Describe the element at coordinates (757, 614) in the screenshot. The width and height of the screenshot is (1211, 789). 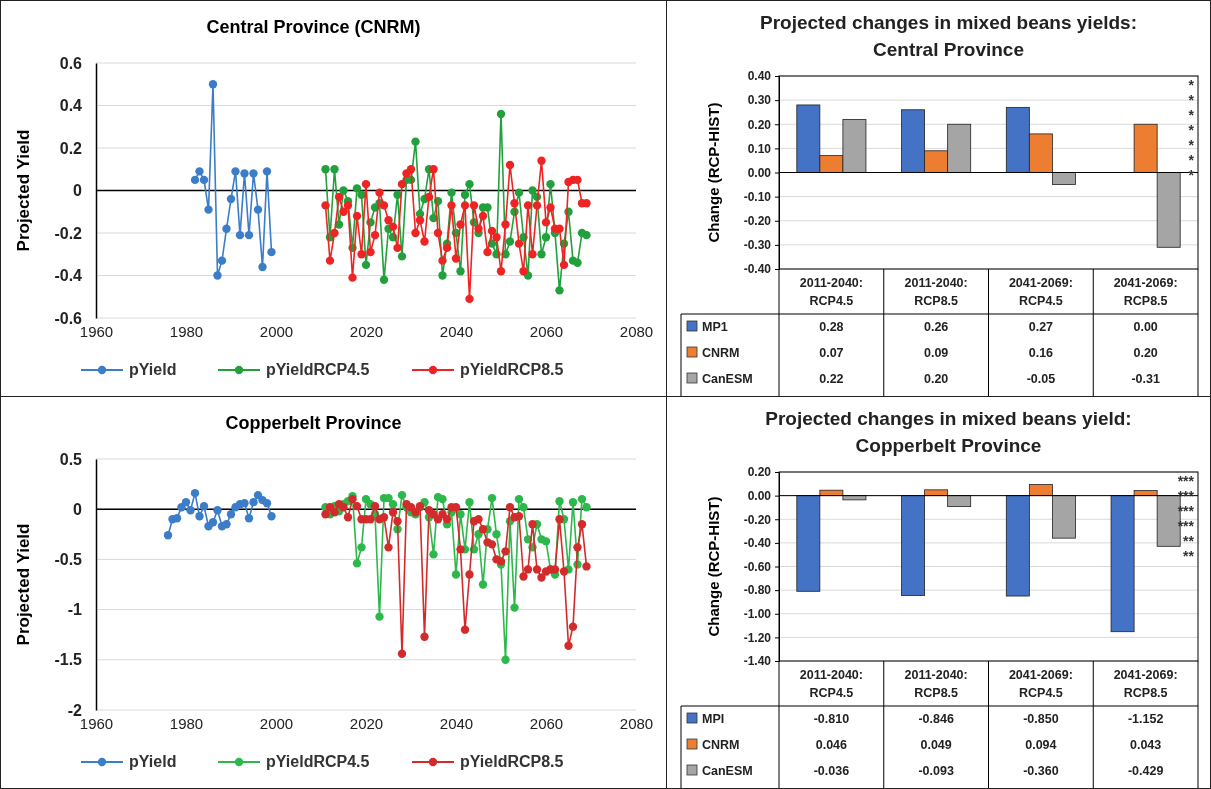
I see `y-tick-label: -1.00` at that location.